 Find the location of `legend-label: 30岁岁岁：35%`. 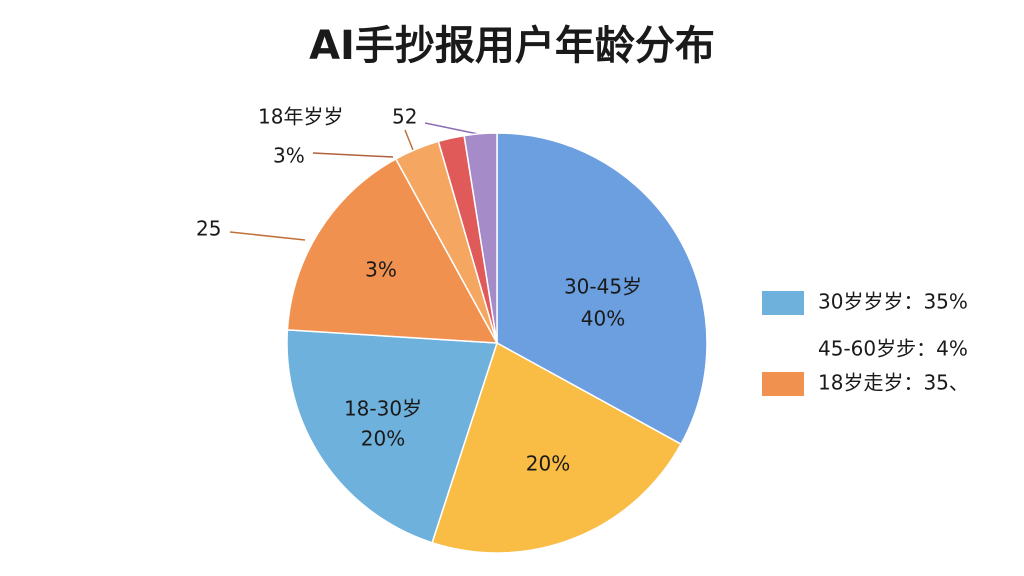

legend-label: 30岁岁岁：35% is located at coordinates (893, 302).